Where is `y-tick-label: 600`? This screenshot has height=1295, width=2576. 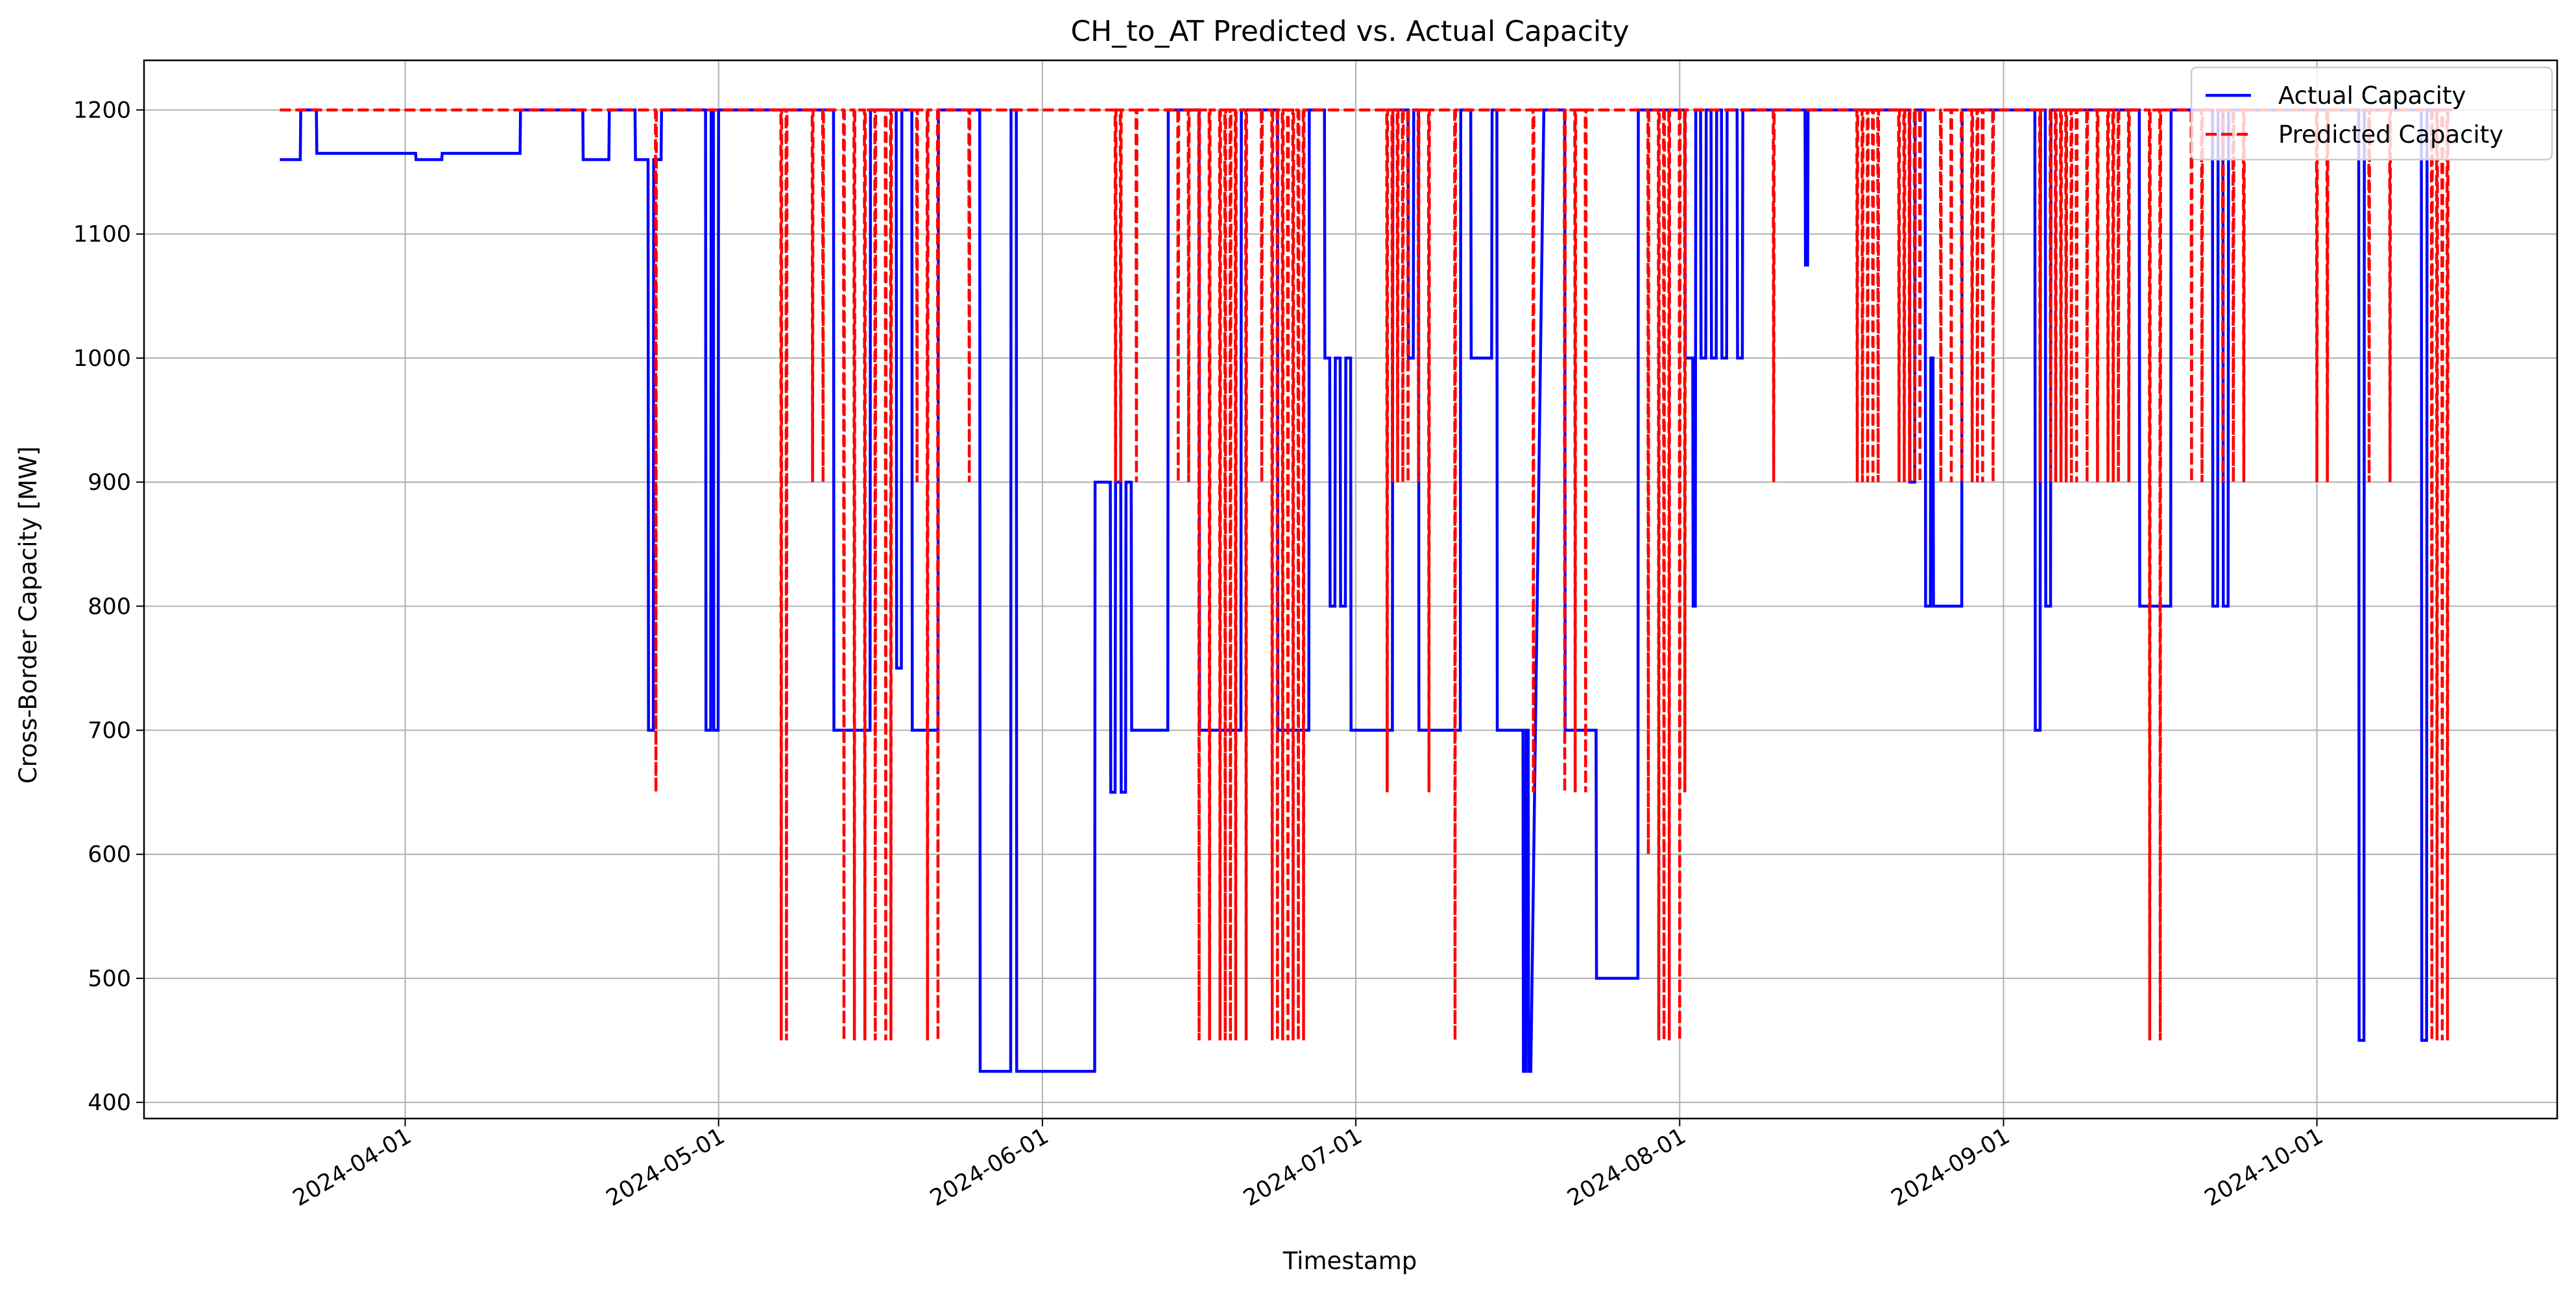 y-tick-label: 600 is located at coordinates (109, 855).